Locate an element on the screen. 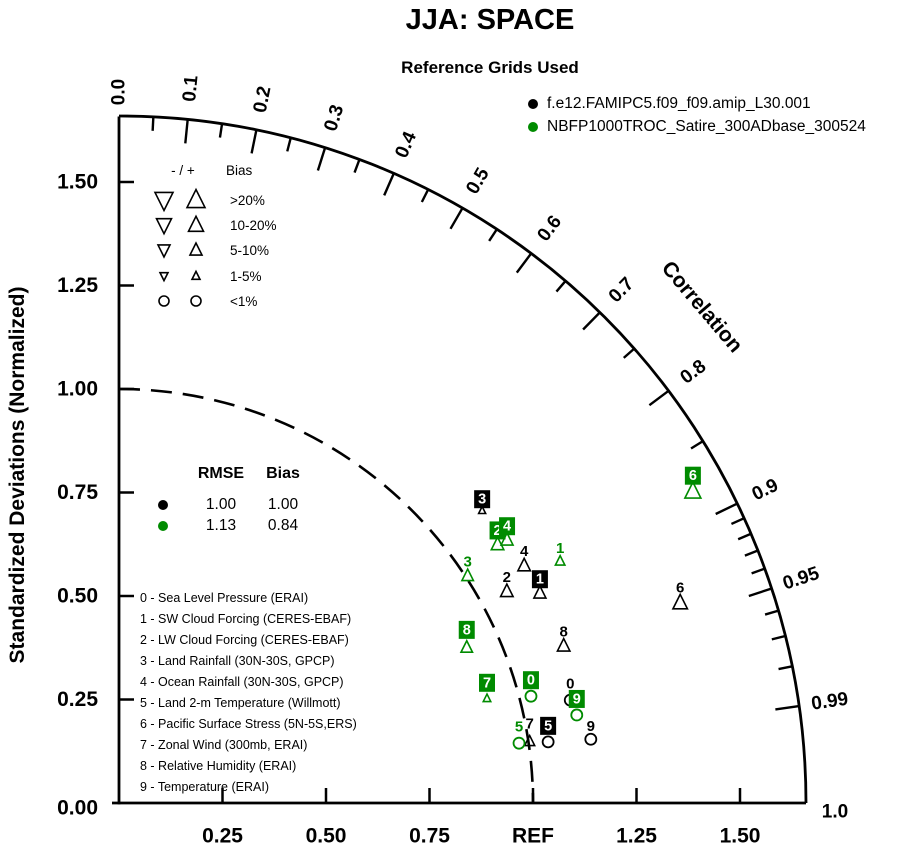  data-point-model2-9: 9 is located at coordinates (576, 705).